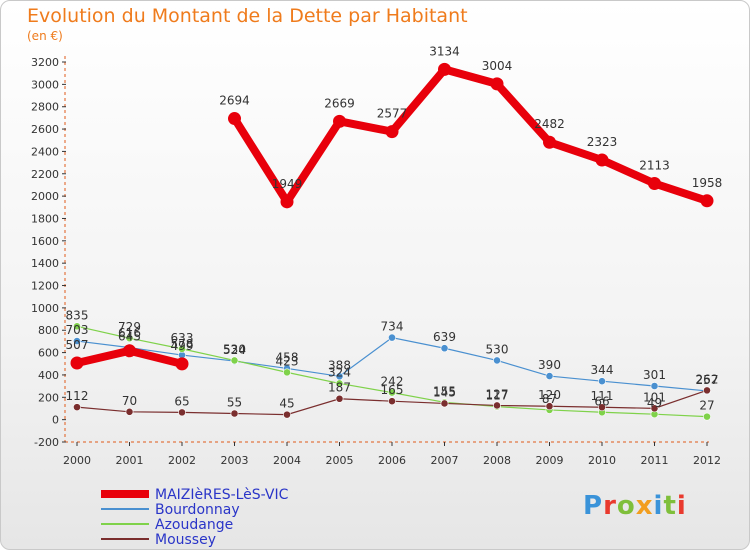 The height and width of the screenshot is (550, 750). I want to click on data-label: 27, so click(706, 406).